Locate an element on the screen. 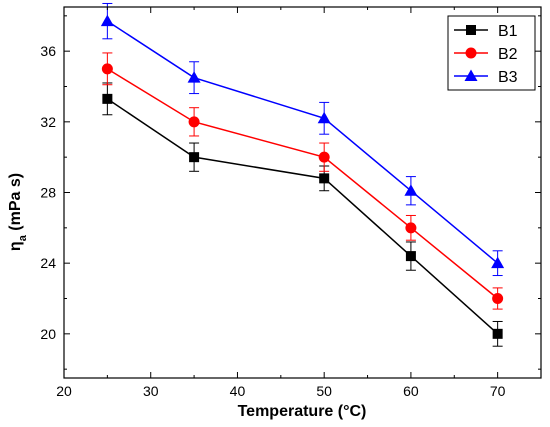 The image size is (550, 427). y-axis-title: ηa (mPa s) is located at coordinates (18, 212).